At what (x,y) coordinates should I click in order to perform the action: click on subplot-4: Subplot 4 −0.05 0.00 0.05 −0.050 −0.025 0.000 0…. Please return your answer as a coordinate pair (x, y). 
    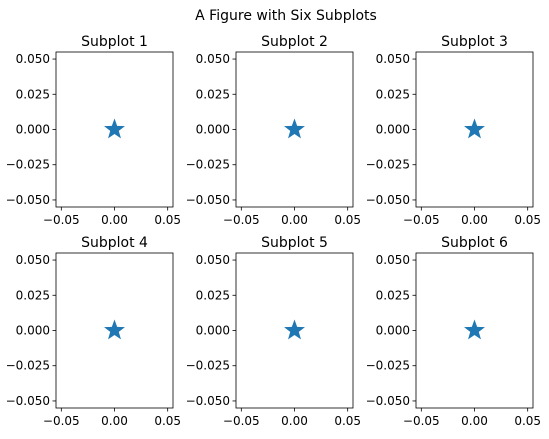
    Looking at the image, I should click on (93, 331).